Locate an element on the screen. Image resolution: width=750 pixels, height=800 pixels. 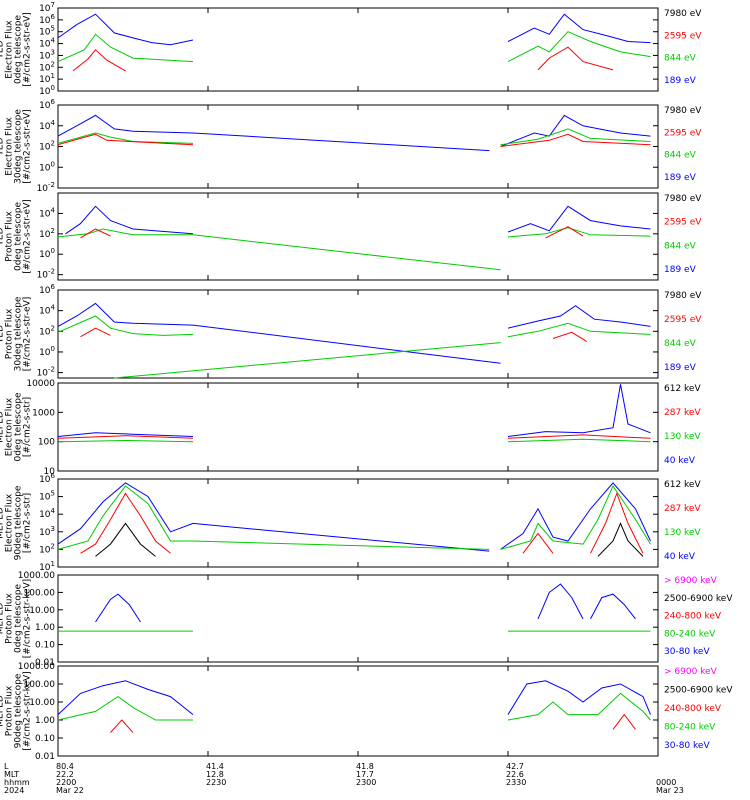
legend-entry: 612 keV is located at coordinates (682, 389).